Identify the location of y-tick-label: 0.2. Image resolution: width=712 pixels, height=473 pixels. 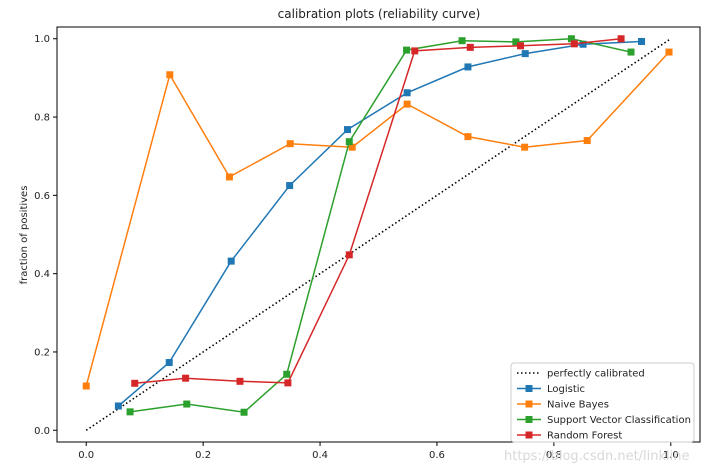
(42, 352).